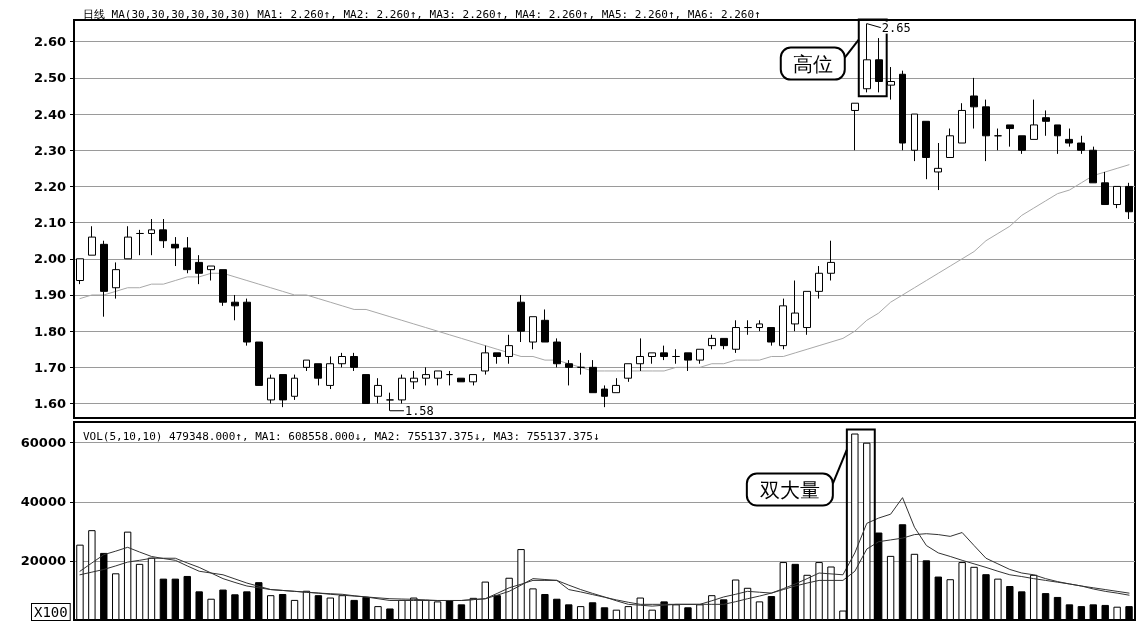 The image size is (1146, 629). What do you see at coordinates (43, 561) in the screenshot?
I see `y-tick-label: 20000` at bounding box center [43, 561].